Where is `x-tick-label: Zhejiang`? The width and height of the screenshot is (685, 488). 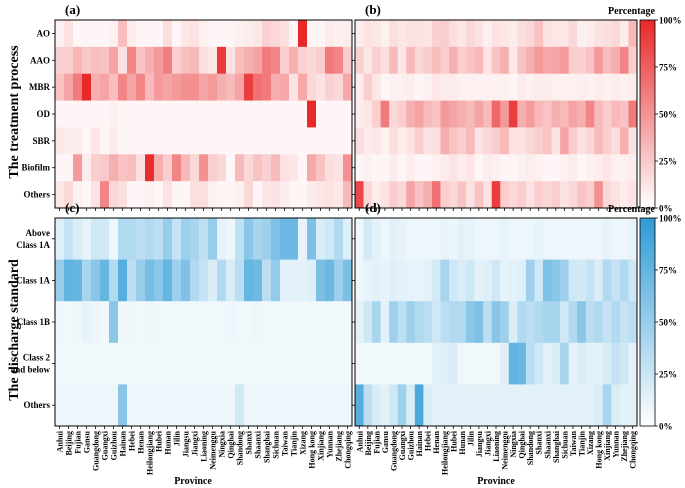 x-tick-label: Zhejiang is located at coordinates (339, 446).